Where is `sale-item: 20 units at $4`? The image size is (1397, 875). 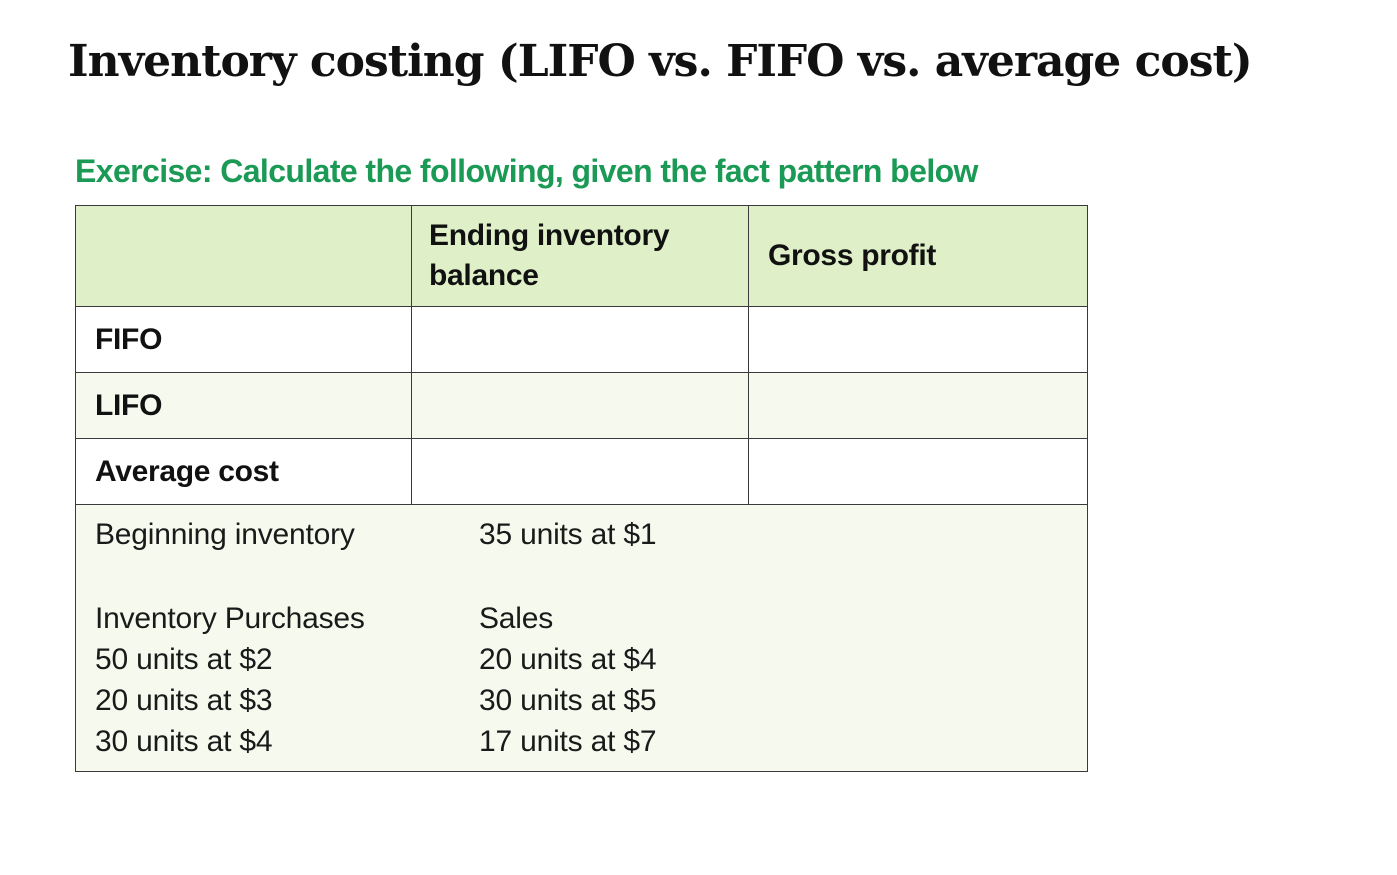 sale-item: 20 units at $4 is located at coordinates (568, 659).